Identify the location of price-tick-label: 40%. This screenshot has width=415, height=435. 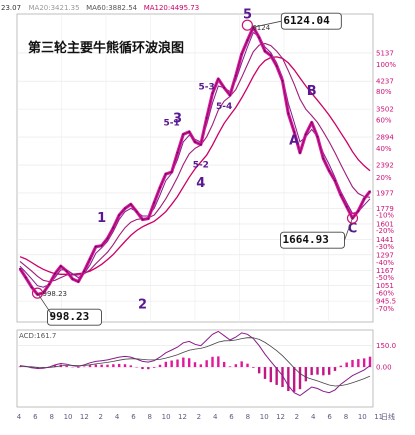
(384, 149).